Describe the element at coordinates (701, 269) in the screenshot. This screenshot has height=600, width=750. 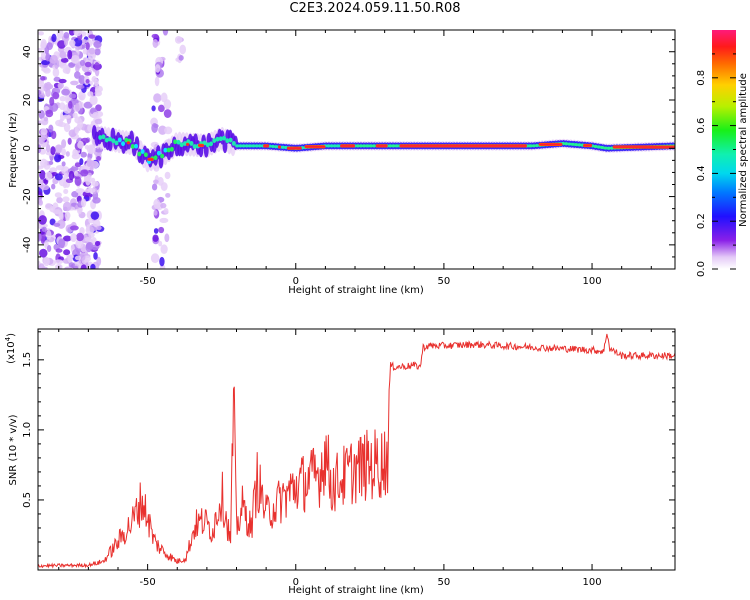
I see `colorbar-tick-label: 0.0` at that location.